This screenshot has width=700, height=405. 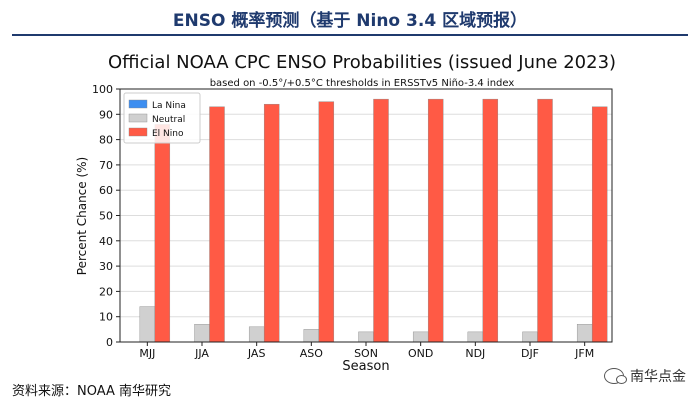 What do you see at coordinates (147, 353) in the screenshot?
I see `x-tick-label: MJJ` at bounding box center [147, 353].